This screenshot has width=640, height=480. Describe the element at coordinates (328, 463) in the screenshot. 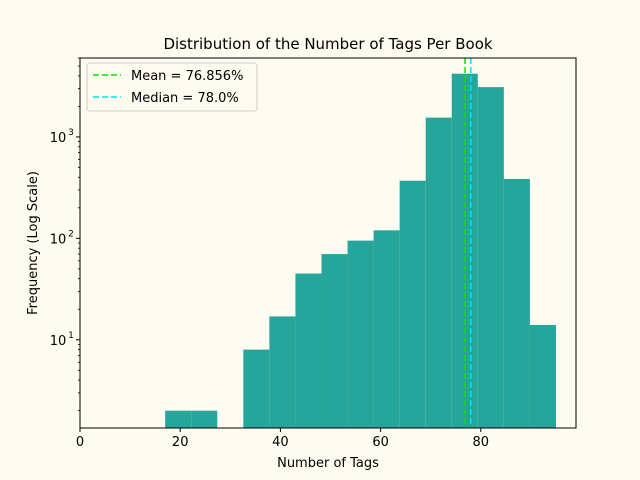

I see `x-axis-label: Number of Tags` at that location.